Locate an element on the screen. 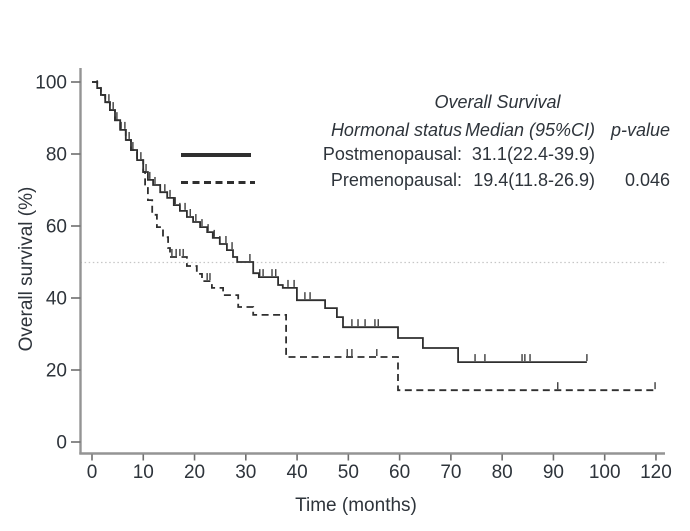 The height and width of the screenshot is (531, 690). x-tick-label: 0 is located at coordinates (92, 472).